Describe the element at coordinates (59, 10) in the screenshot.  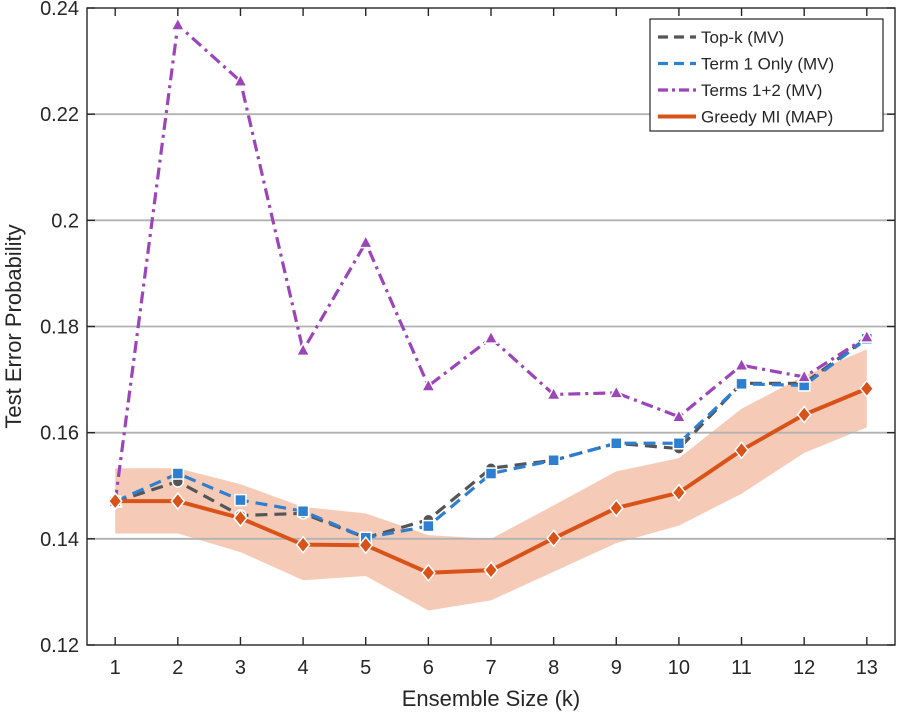
I see `y-tick-label: 0.24` at that location.